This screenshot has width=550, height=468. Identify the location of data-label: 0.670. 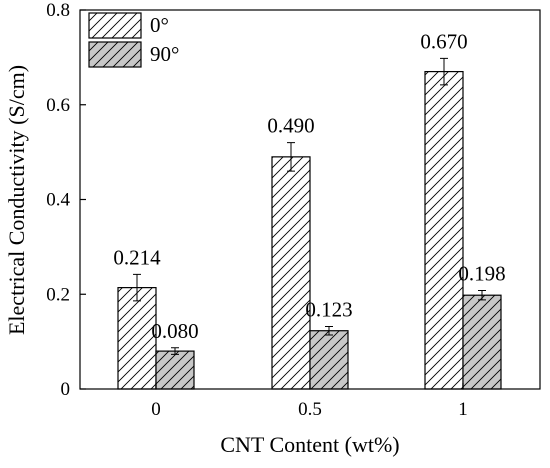
(443, 41).